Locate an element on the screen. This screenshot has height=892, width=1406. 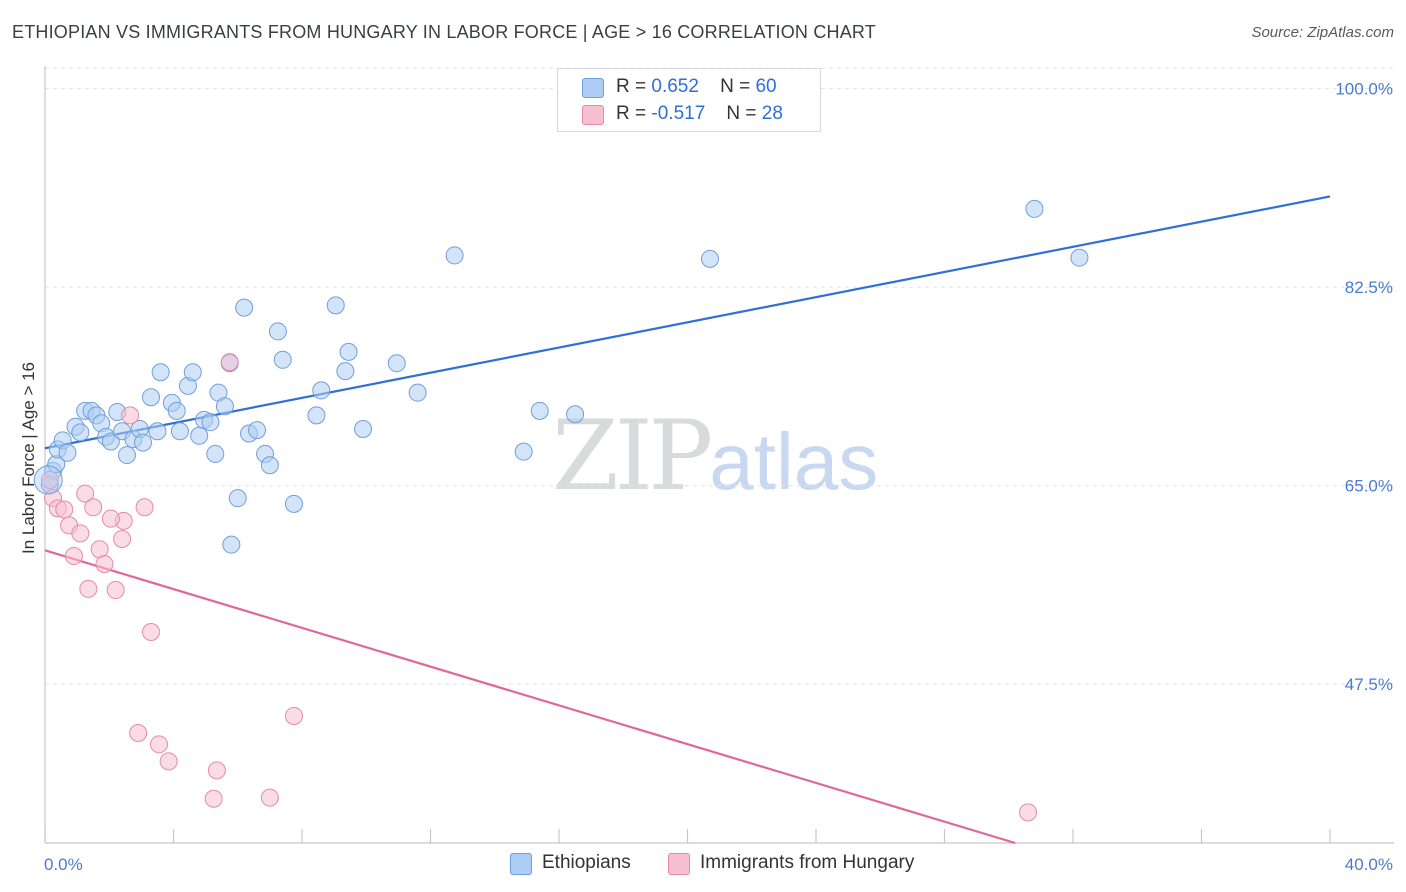
y-axis-label: In Labor Force | Age > 16 is located at coordinates (28, 458).